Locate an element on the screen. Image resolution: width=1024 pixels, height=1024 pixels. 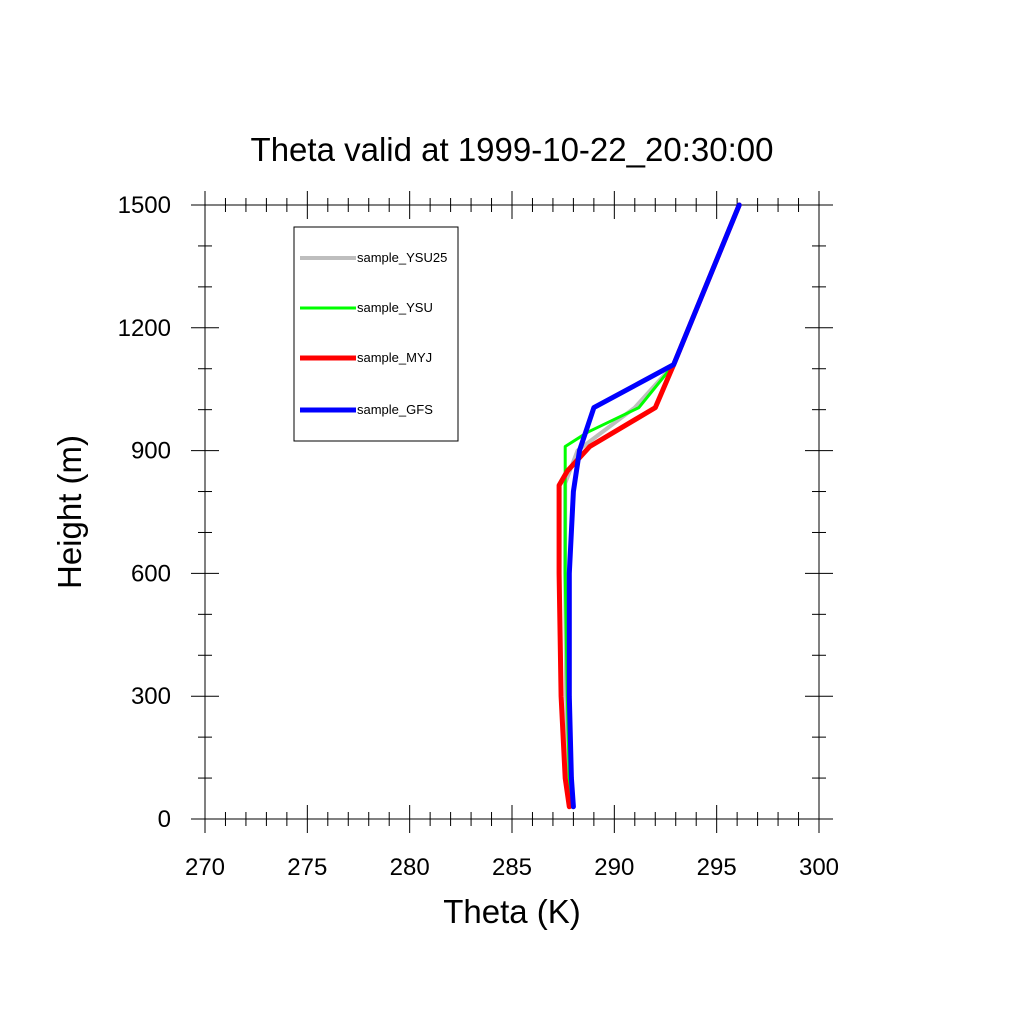
series-line-sample-gfs is located at coordinates (654, 506).